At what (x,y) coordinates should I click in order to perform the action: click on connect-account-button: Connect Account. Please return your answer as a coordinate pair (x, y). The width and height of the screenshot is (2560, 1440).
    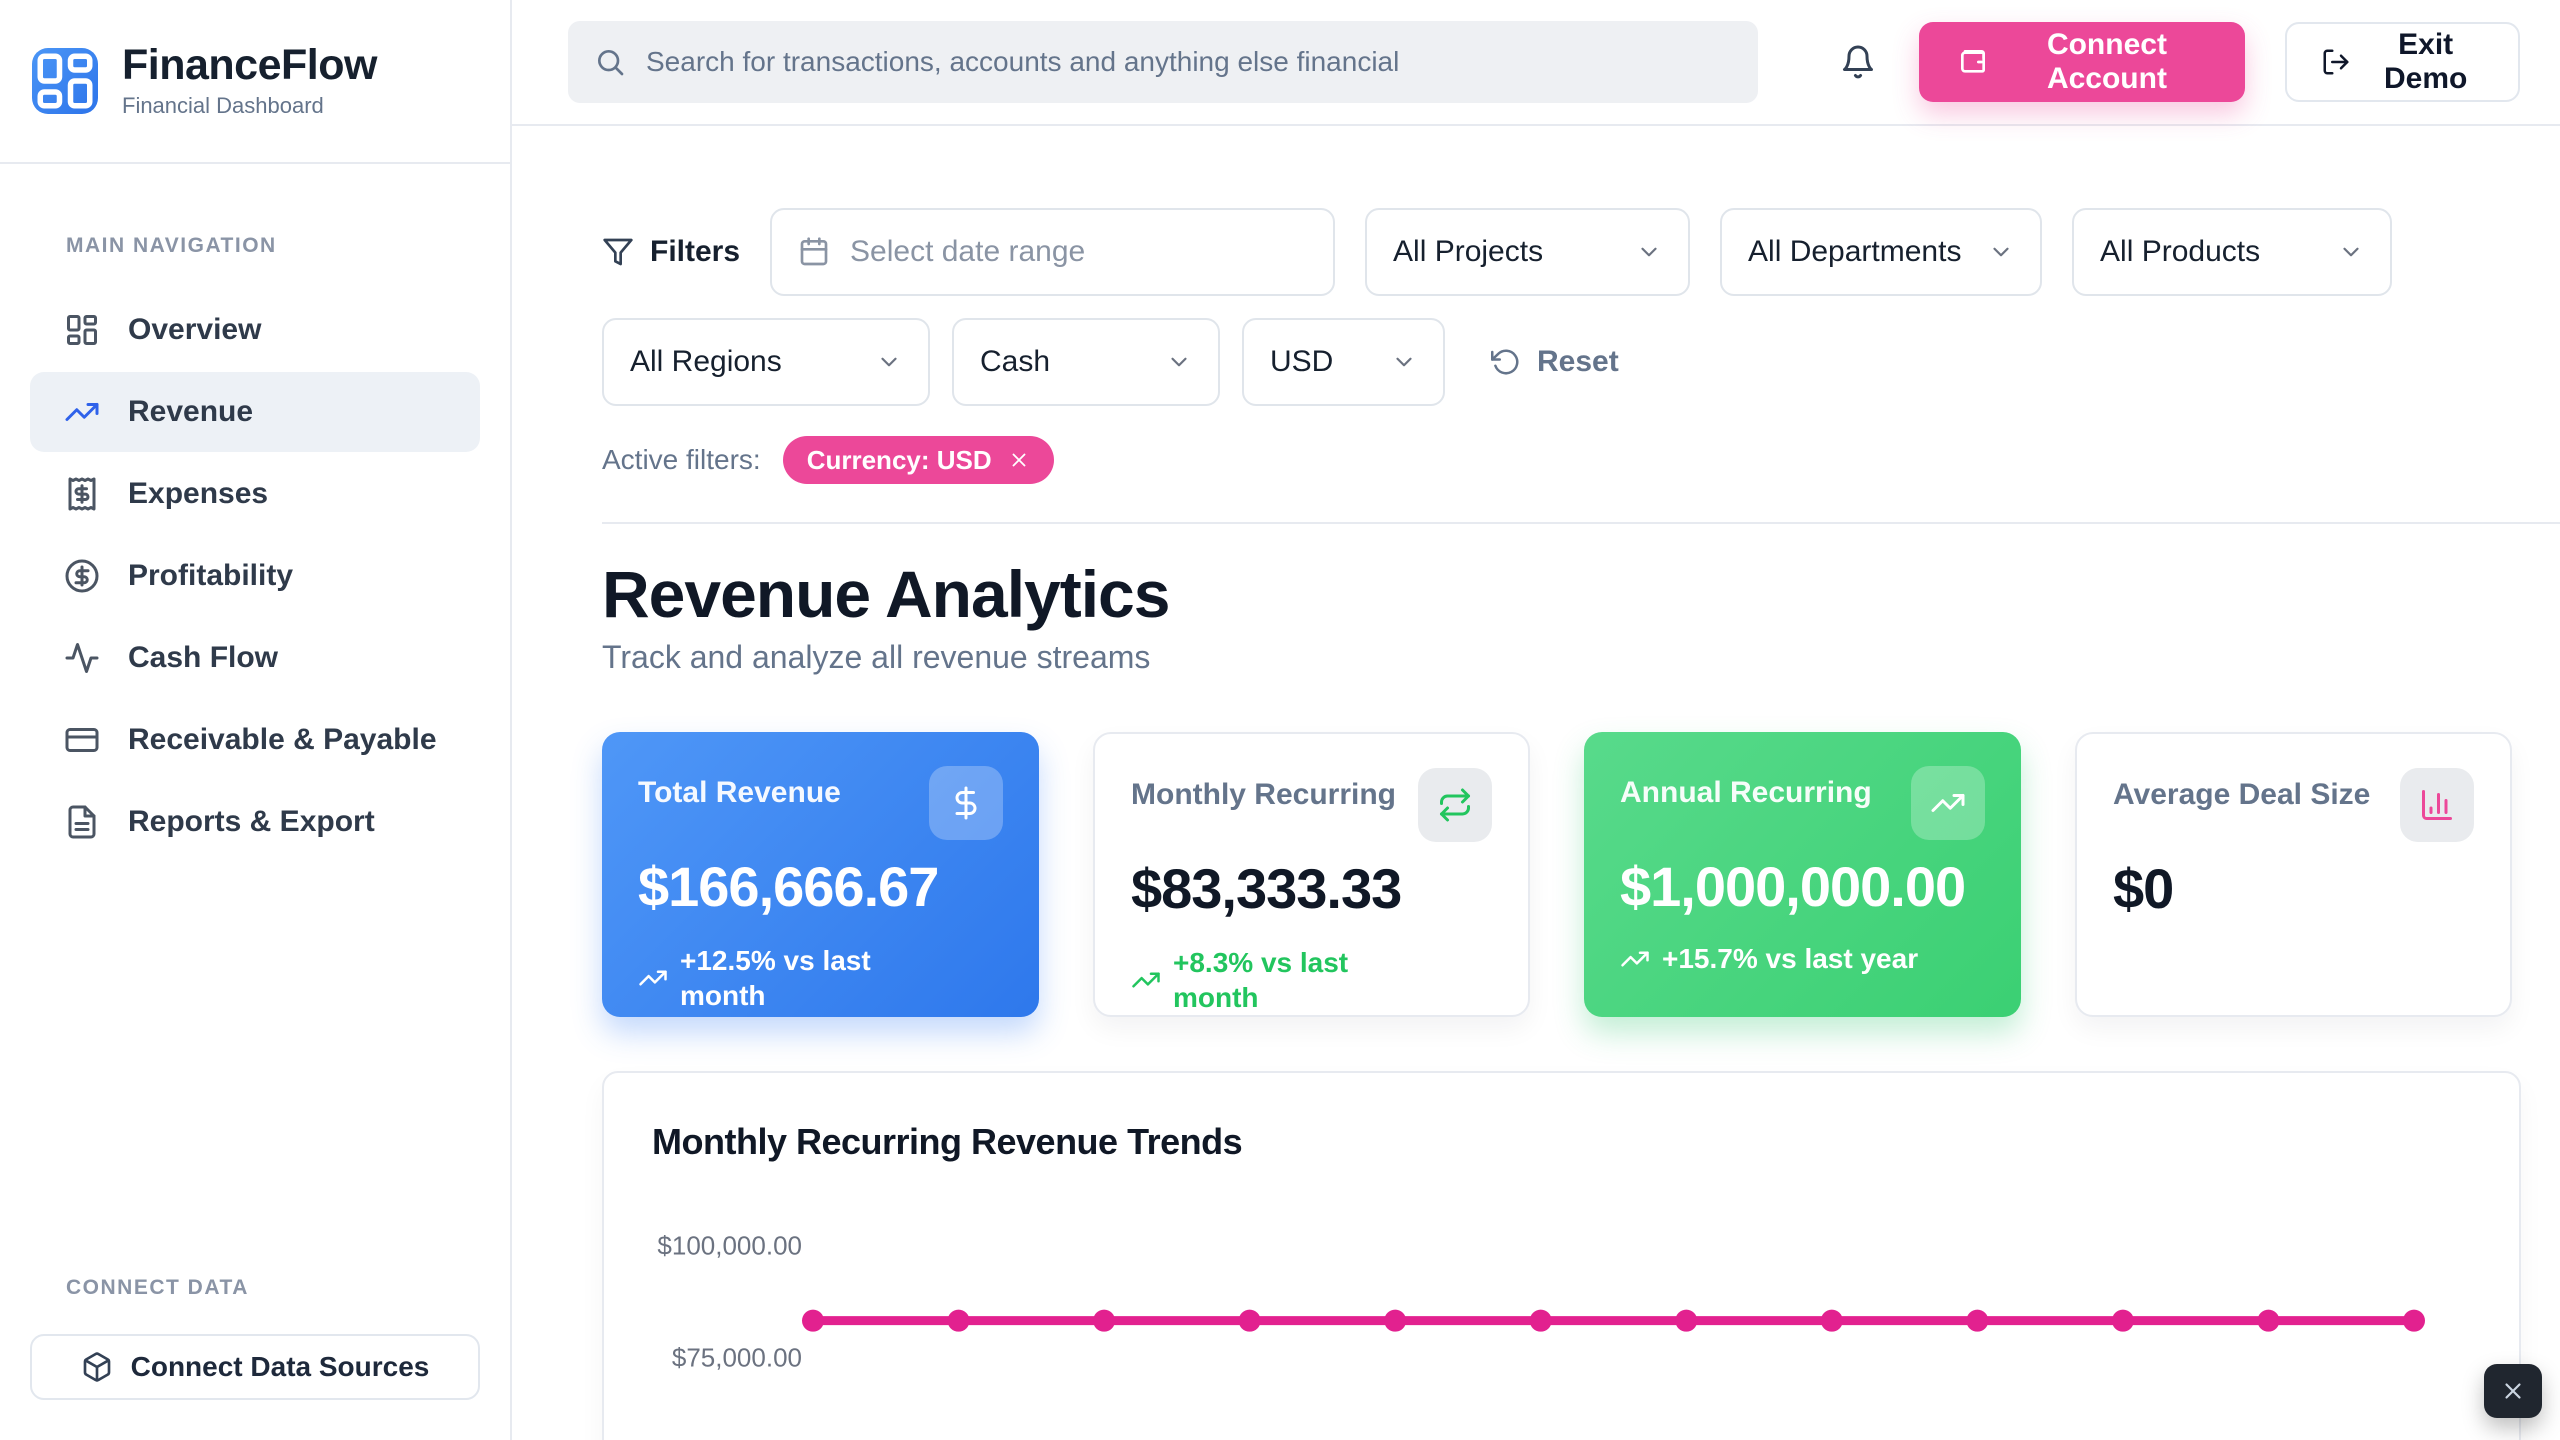
    Looking at the image, I should click on (2082, 62).